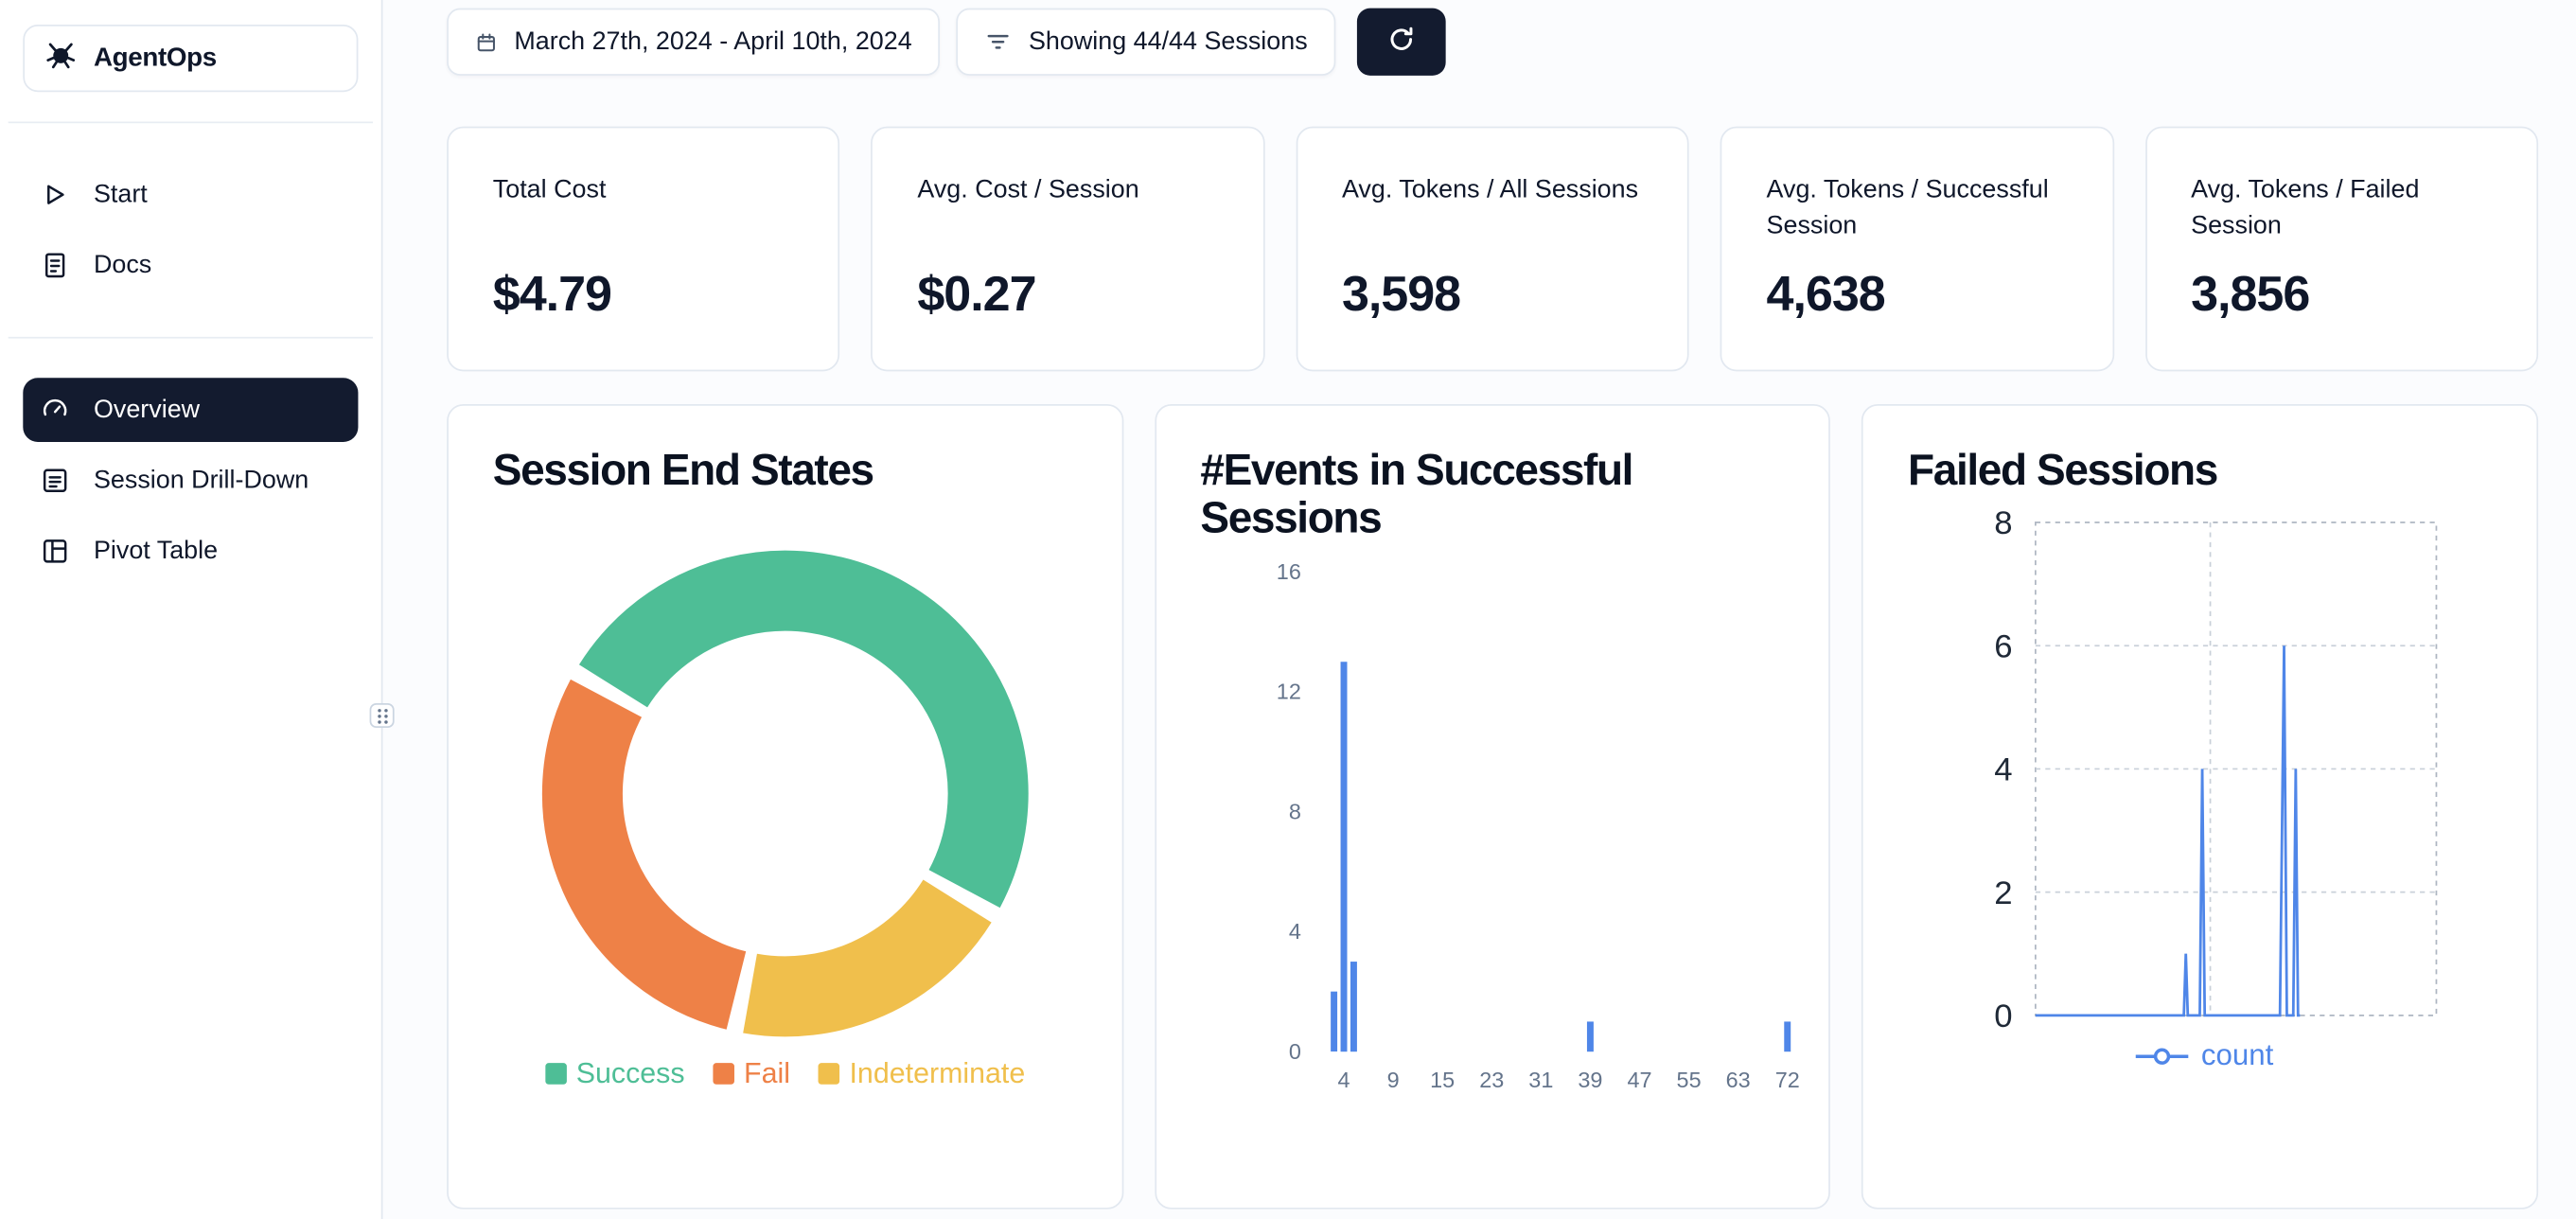  I want to click on stat-card-total-cost: Total Cost $4.79, so click(643, 249).